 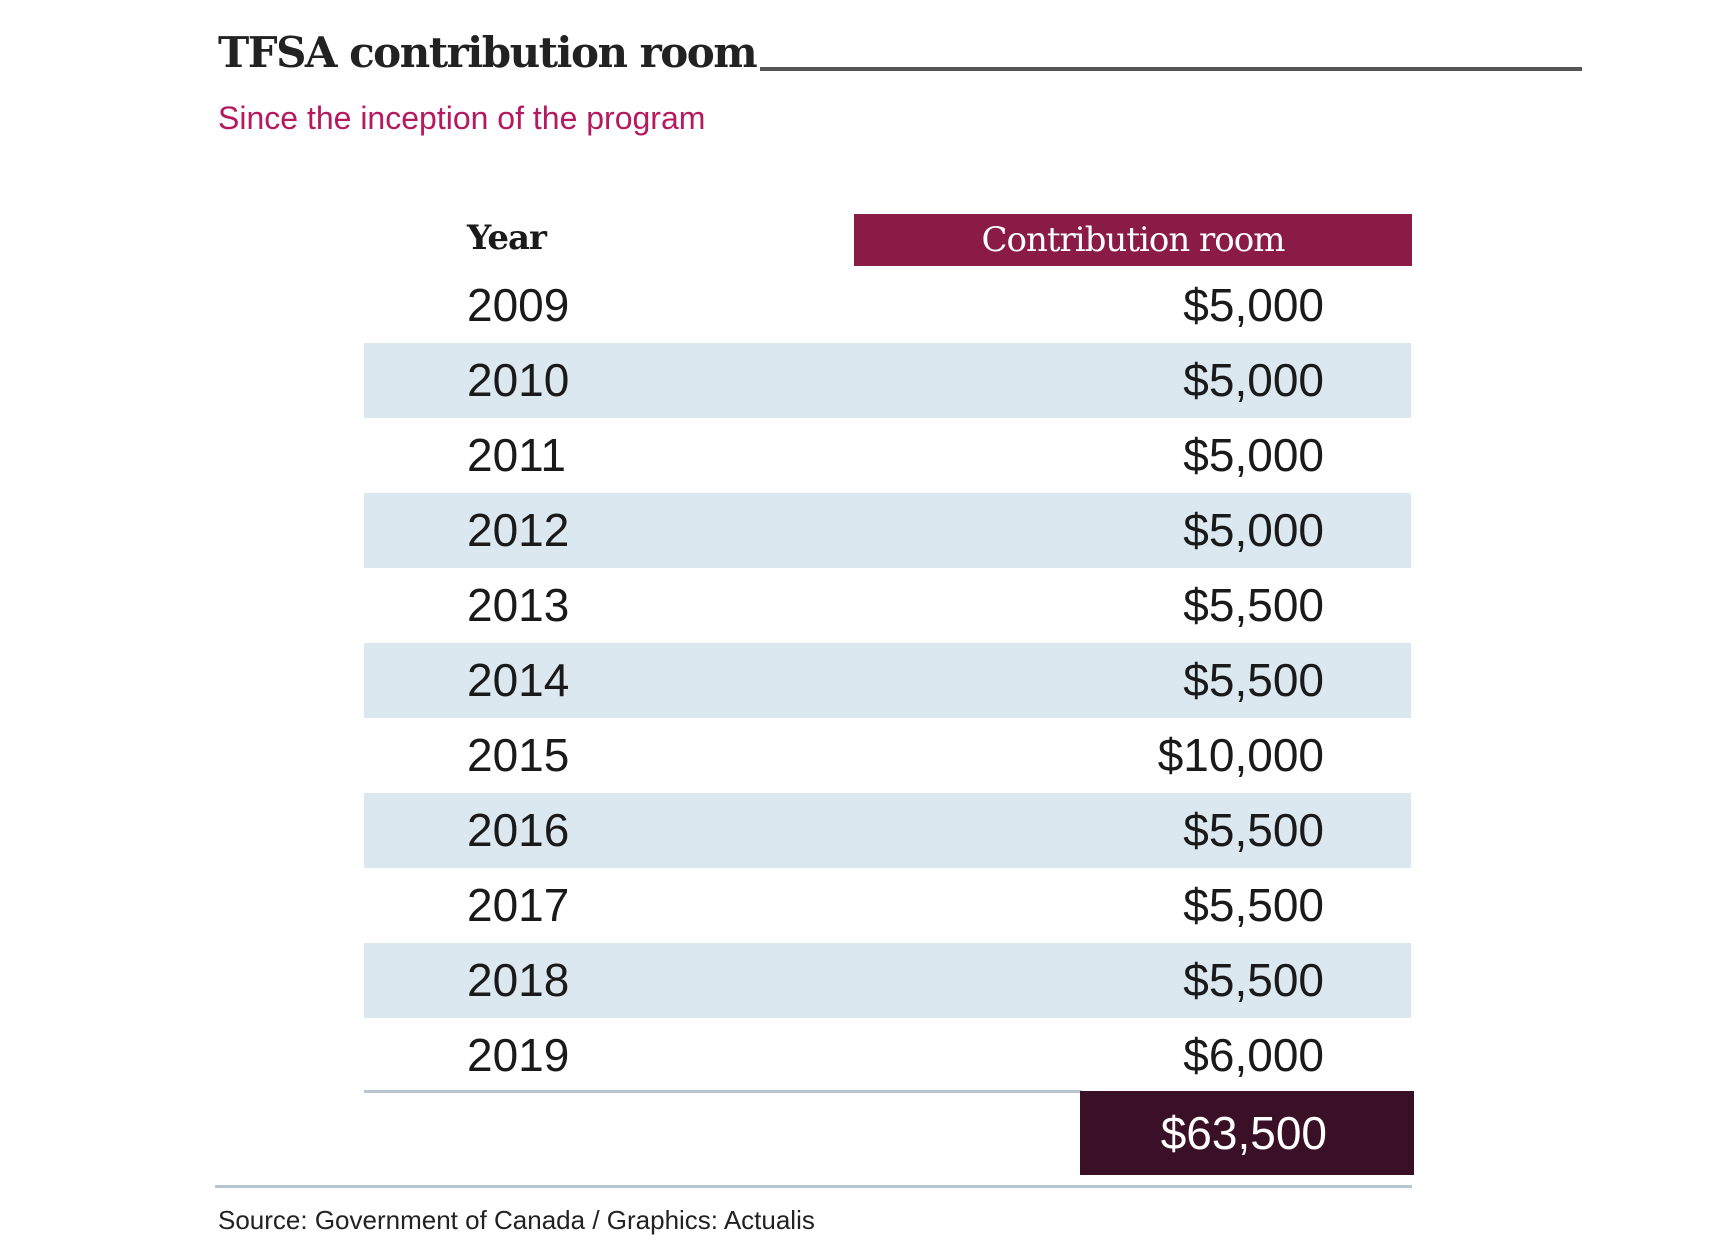 I want to click on year-cell: 2014, so click(x=518, y=680).